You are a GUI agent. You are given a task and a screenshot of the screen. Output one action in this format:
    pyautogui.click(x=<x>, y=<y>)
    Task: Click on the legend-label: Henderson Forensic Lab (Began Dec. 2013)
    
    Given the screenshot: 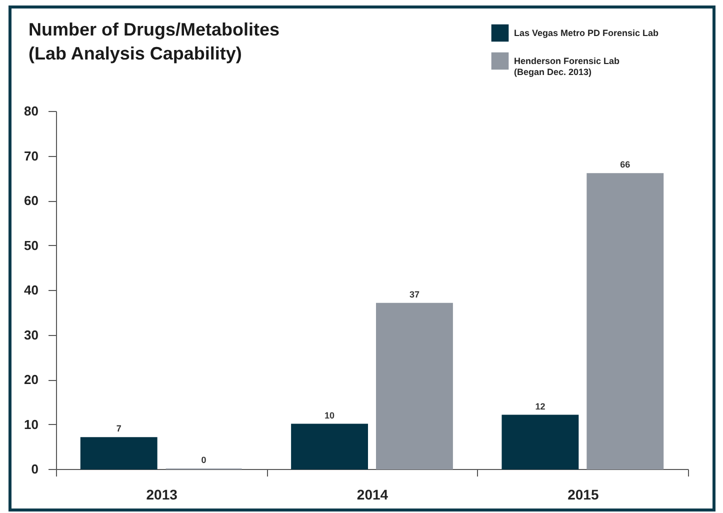 What is the action you would take?
    pyautogui.click(x=567, y=66)
    